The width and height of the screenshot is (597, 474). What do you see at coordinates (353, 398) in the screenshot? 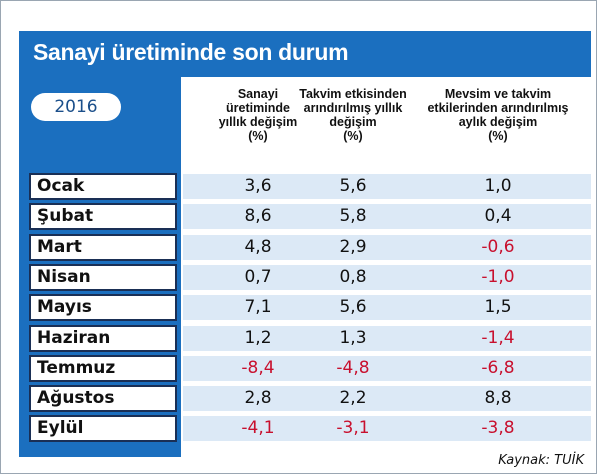
I see `cell-value: 2,2` at bounding box center [353, 398].